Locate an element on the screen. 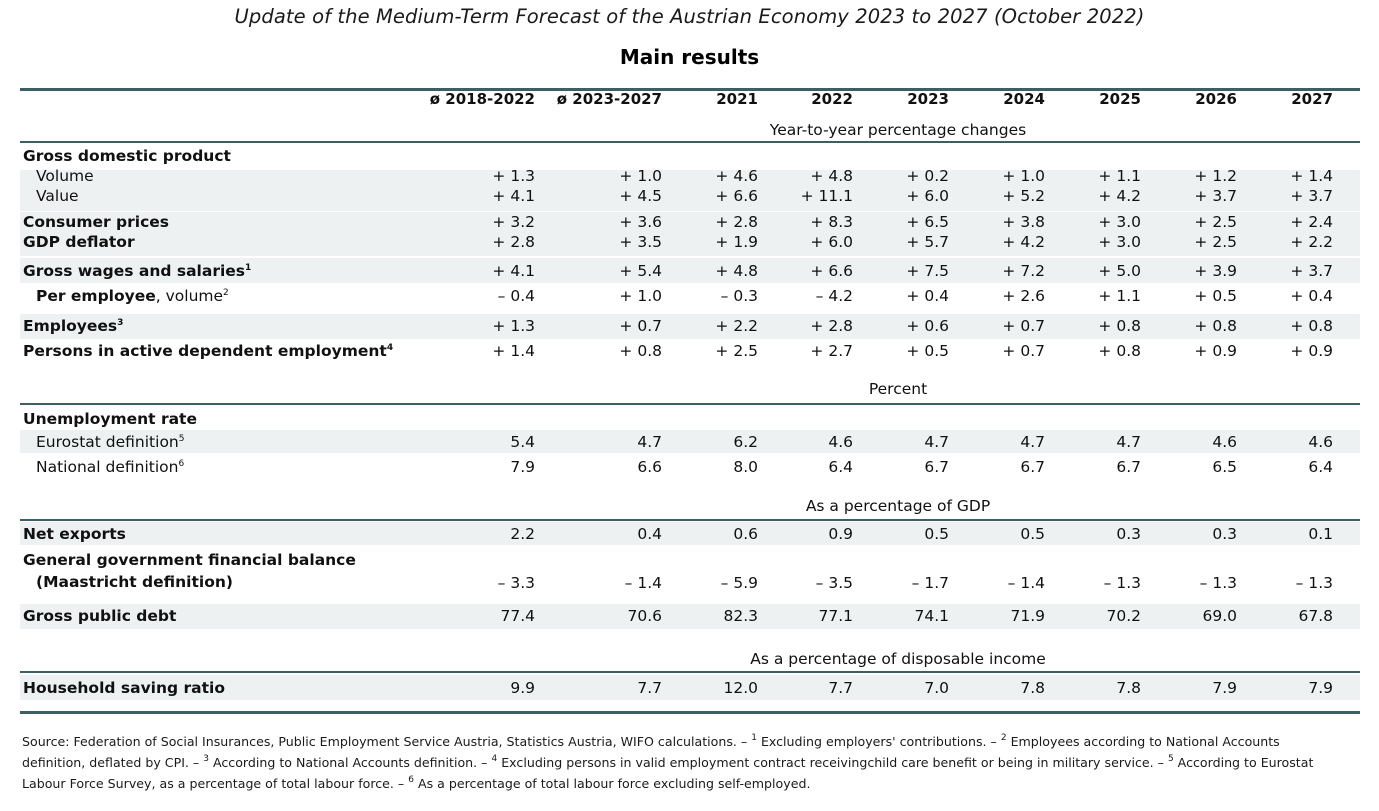 This screenshot has width=1379, height=811. row-label-text: National definition is located at coordinates (107, 467).